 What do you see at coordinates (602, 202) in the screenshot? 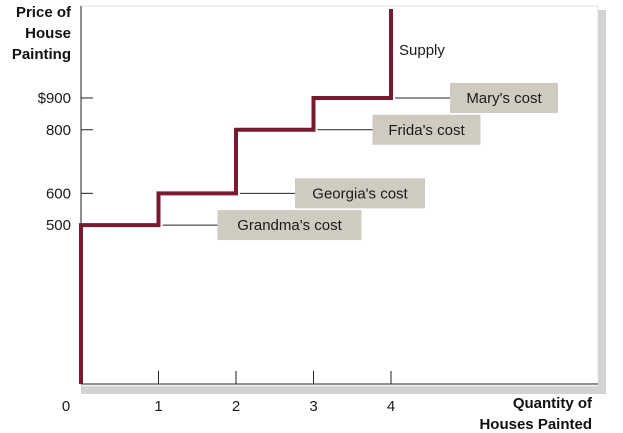
I see `frame-shadow-right` at bounding box center [602, 202].